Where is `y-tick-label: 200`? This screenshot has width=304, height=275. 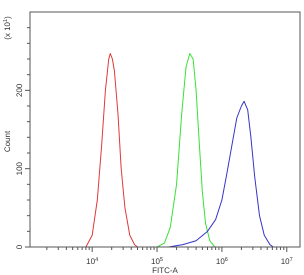
y-tick-label: 200 is located at coordinates (19, 90).